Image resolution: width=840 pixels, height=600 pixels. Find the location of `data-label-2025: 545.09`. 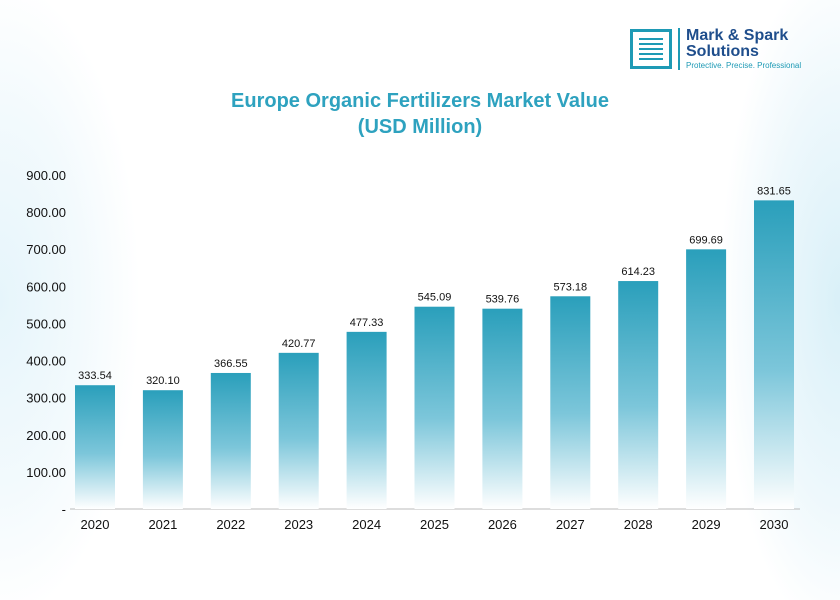

data-label-2025: 545.09 is located at coordinates (435, 298).